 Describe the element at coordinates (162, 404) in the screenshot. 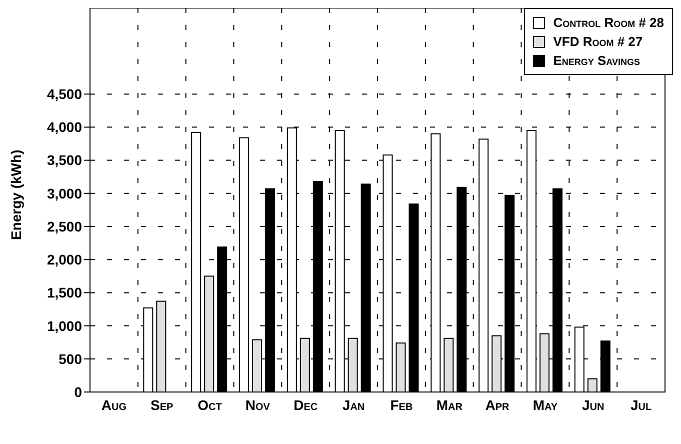

I see `x-tick-label: Sep` at that location.